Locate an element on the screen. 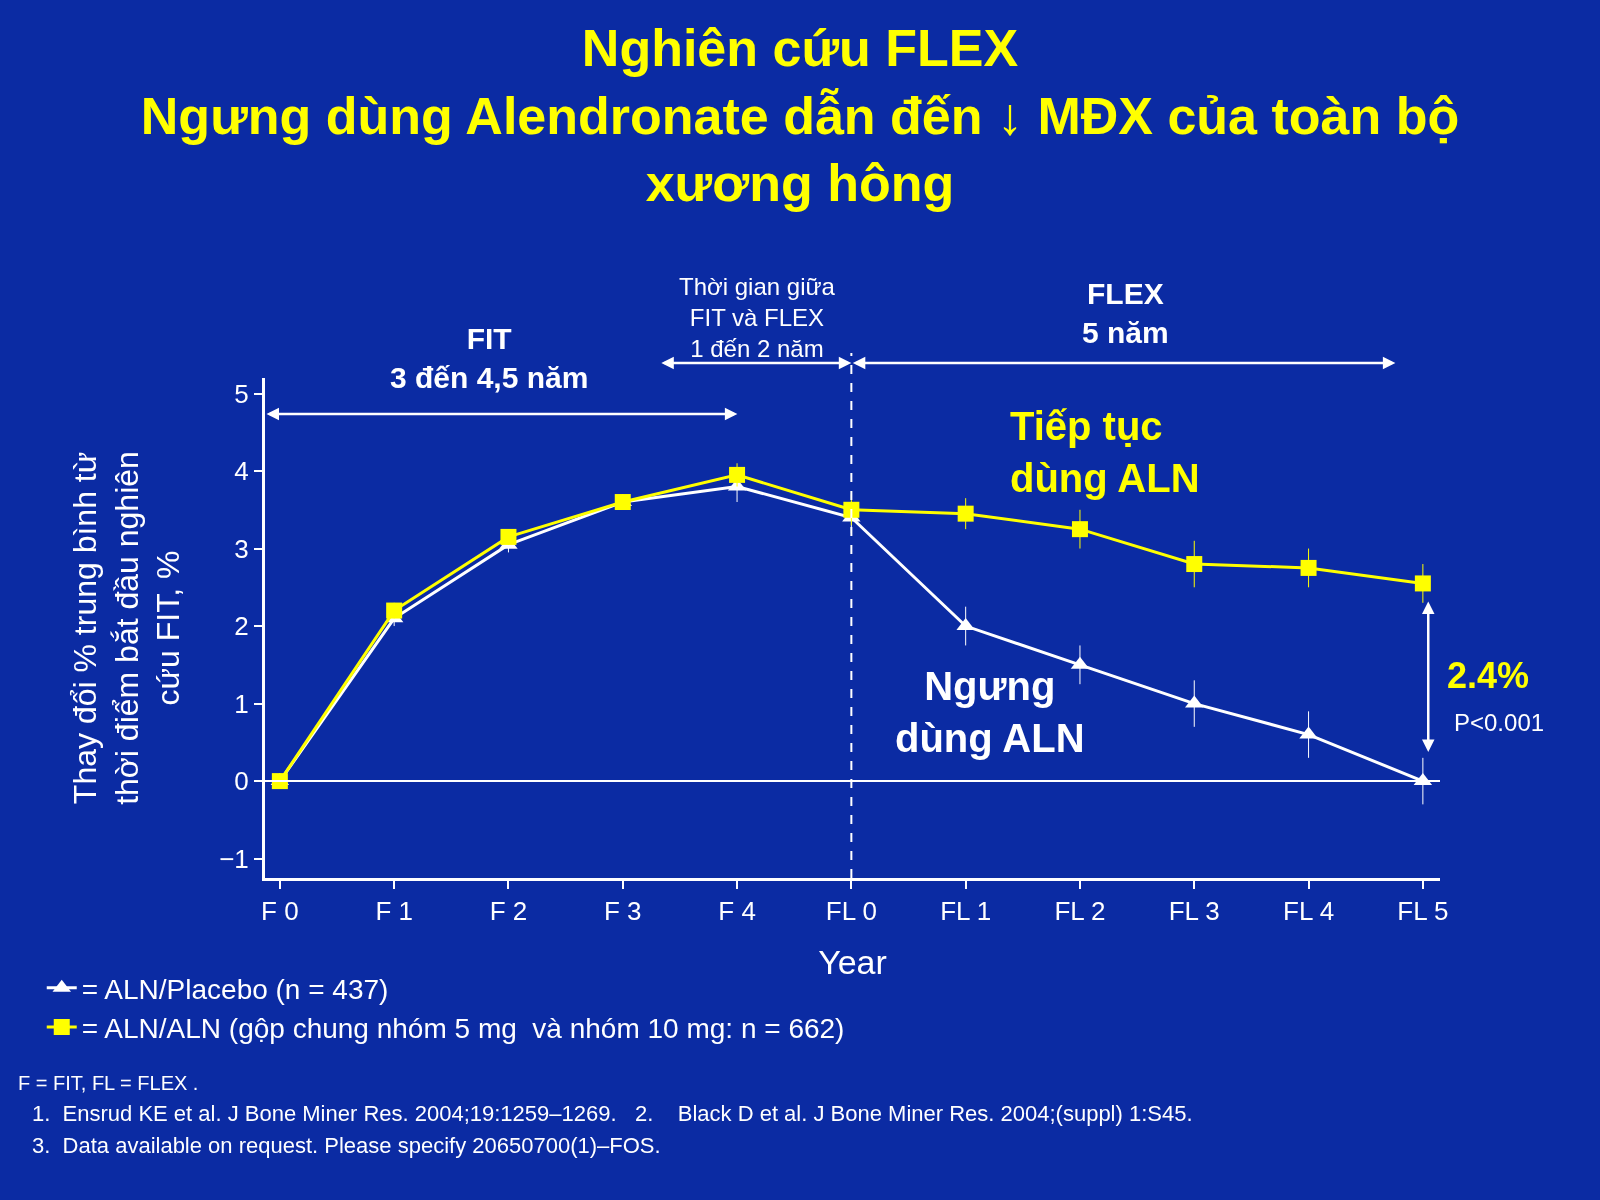 The image size is (1600, 1200). text: 1. Ensrud KE et al. J Bone Miner Res. 2004;19:1259–1269. 2. Black D et al. J Bone Miner Res. 2004;(suppl) 1:S45. is located at coordinates (612, 1113).